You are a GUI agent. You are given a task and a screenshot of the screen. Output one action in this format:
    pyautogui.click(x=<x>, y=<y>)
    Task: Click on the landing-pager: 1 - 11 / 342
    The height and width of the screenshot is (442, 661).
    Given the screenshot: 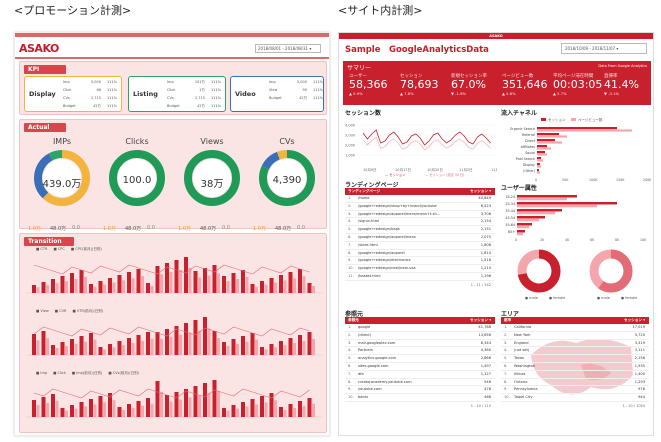 What is the action you would take?
    pyautogui.click(x=480, y=284)
    